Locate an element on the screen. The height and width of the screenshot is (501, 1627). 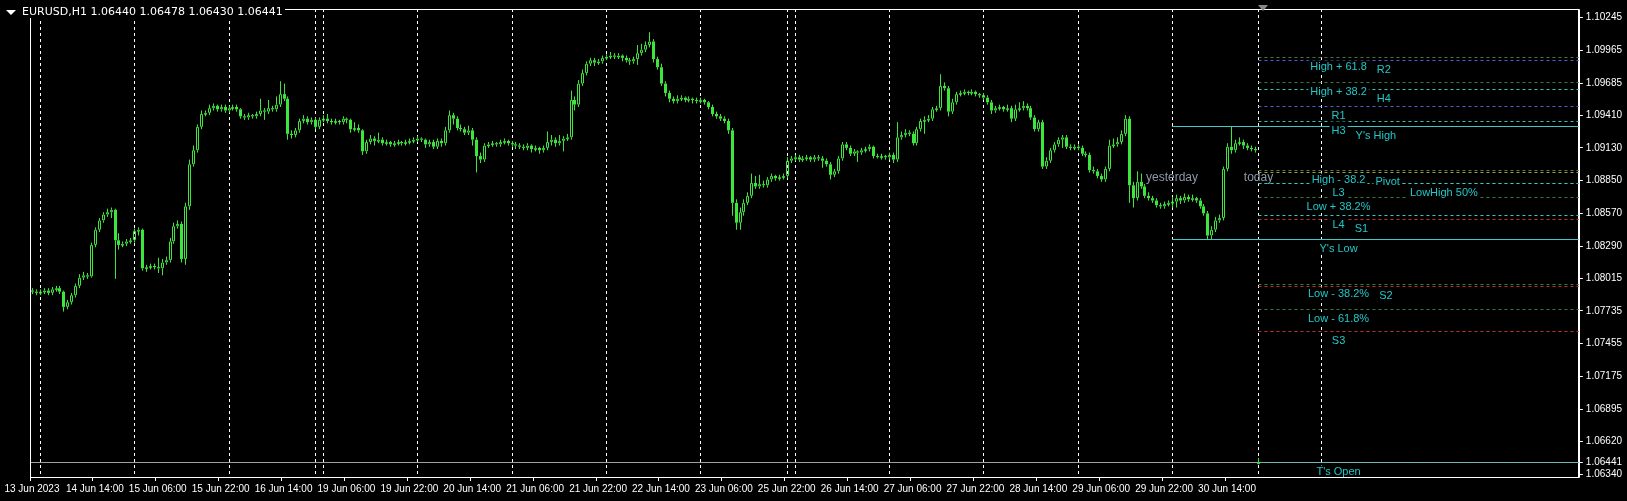
ref-line-label: LowHigh 50% is located at coordinates (1444, 191).